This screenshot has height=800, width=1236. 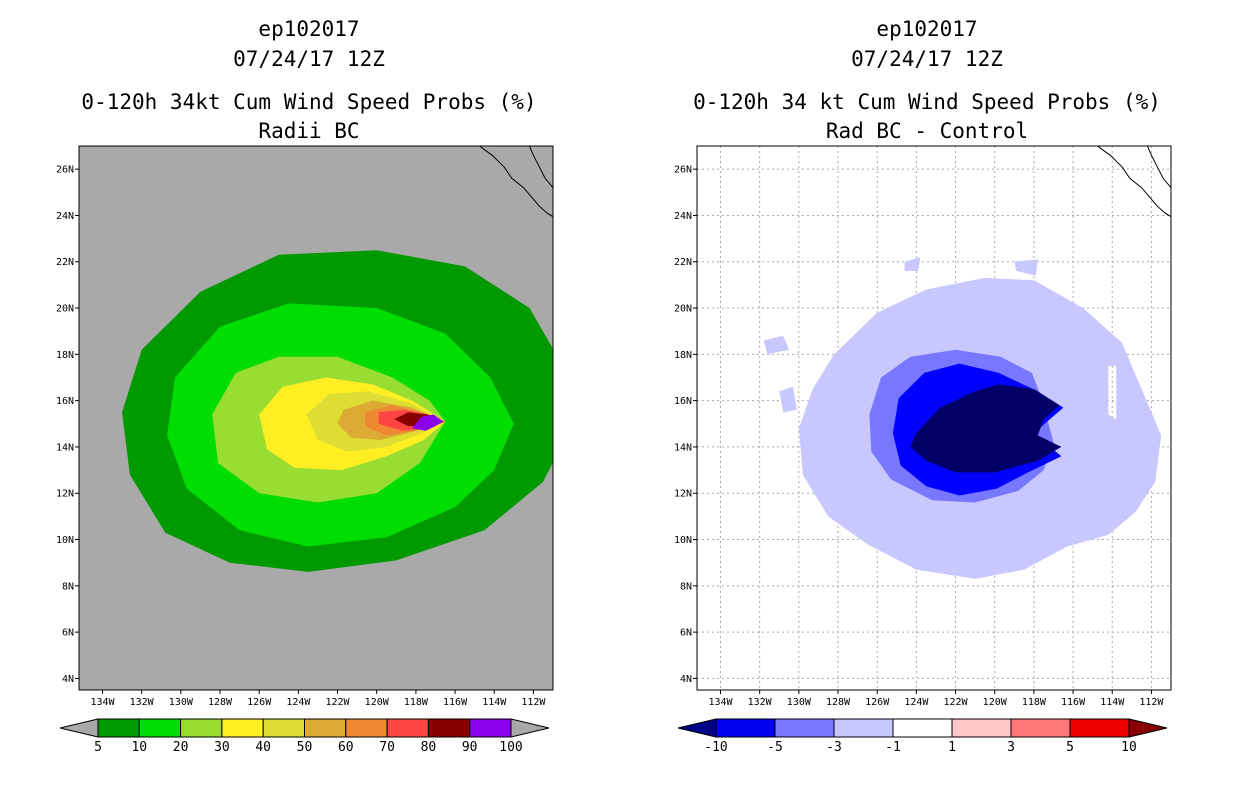 What do you see at coordinates (298, 702) in the screenshot?
I see `x-tick-label-124W: 124W` at bounding box center [298, 702].